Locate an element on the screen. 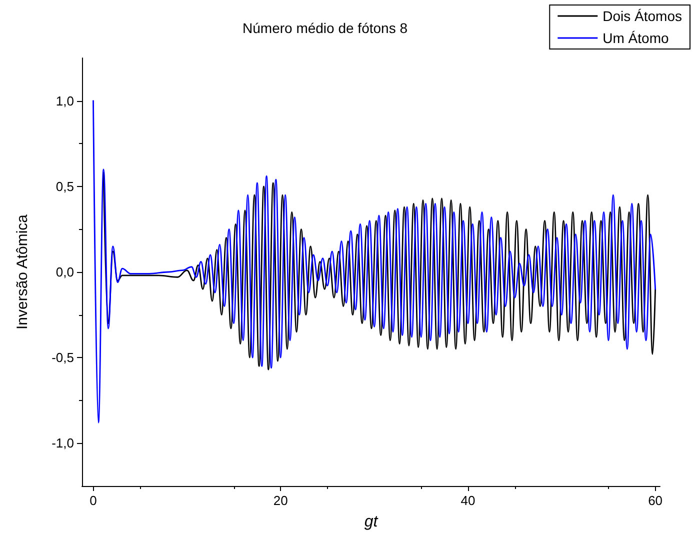 This screenshot has height=550, width=693. x-tick-label: 60 is located at coordinates (655, 500).